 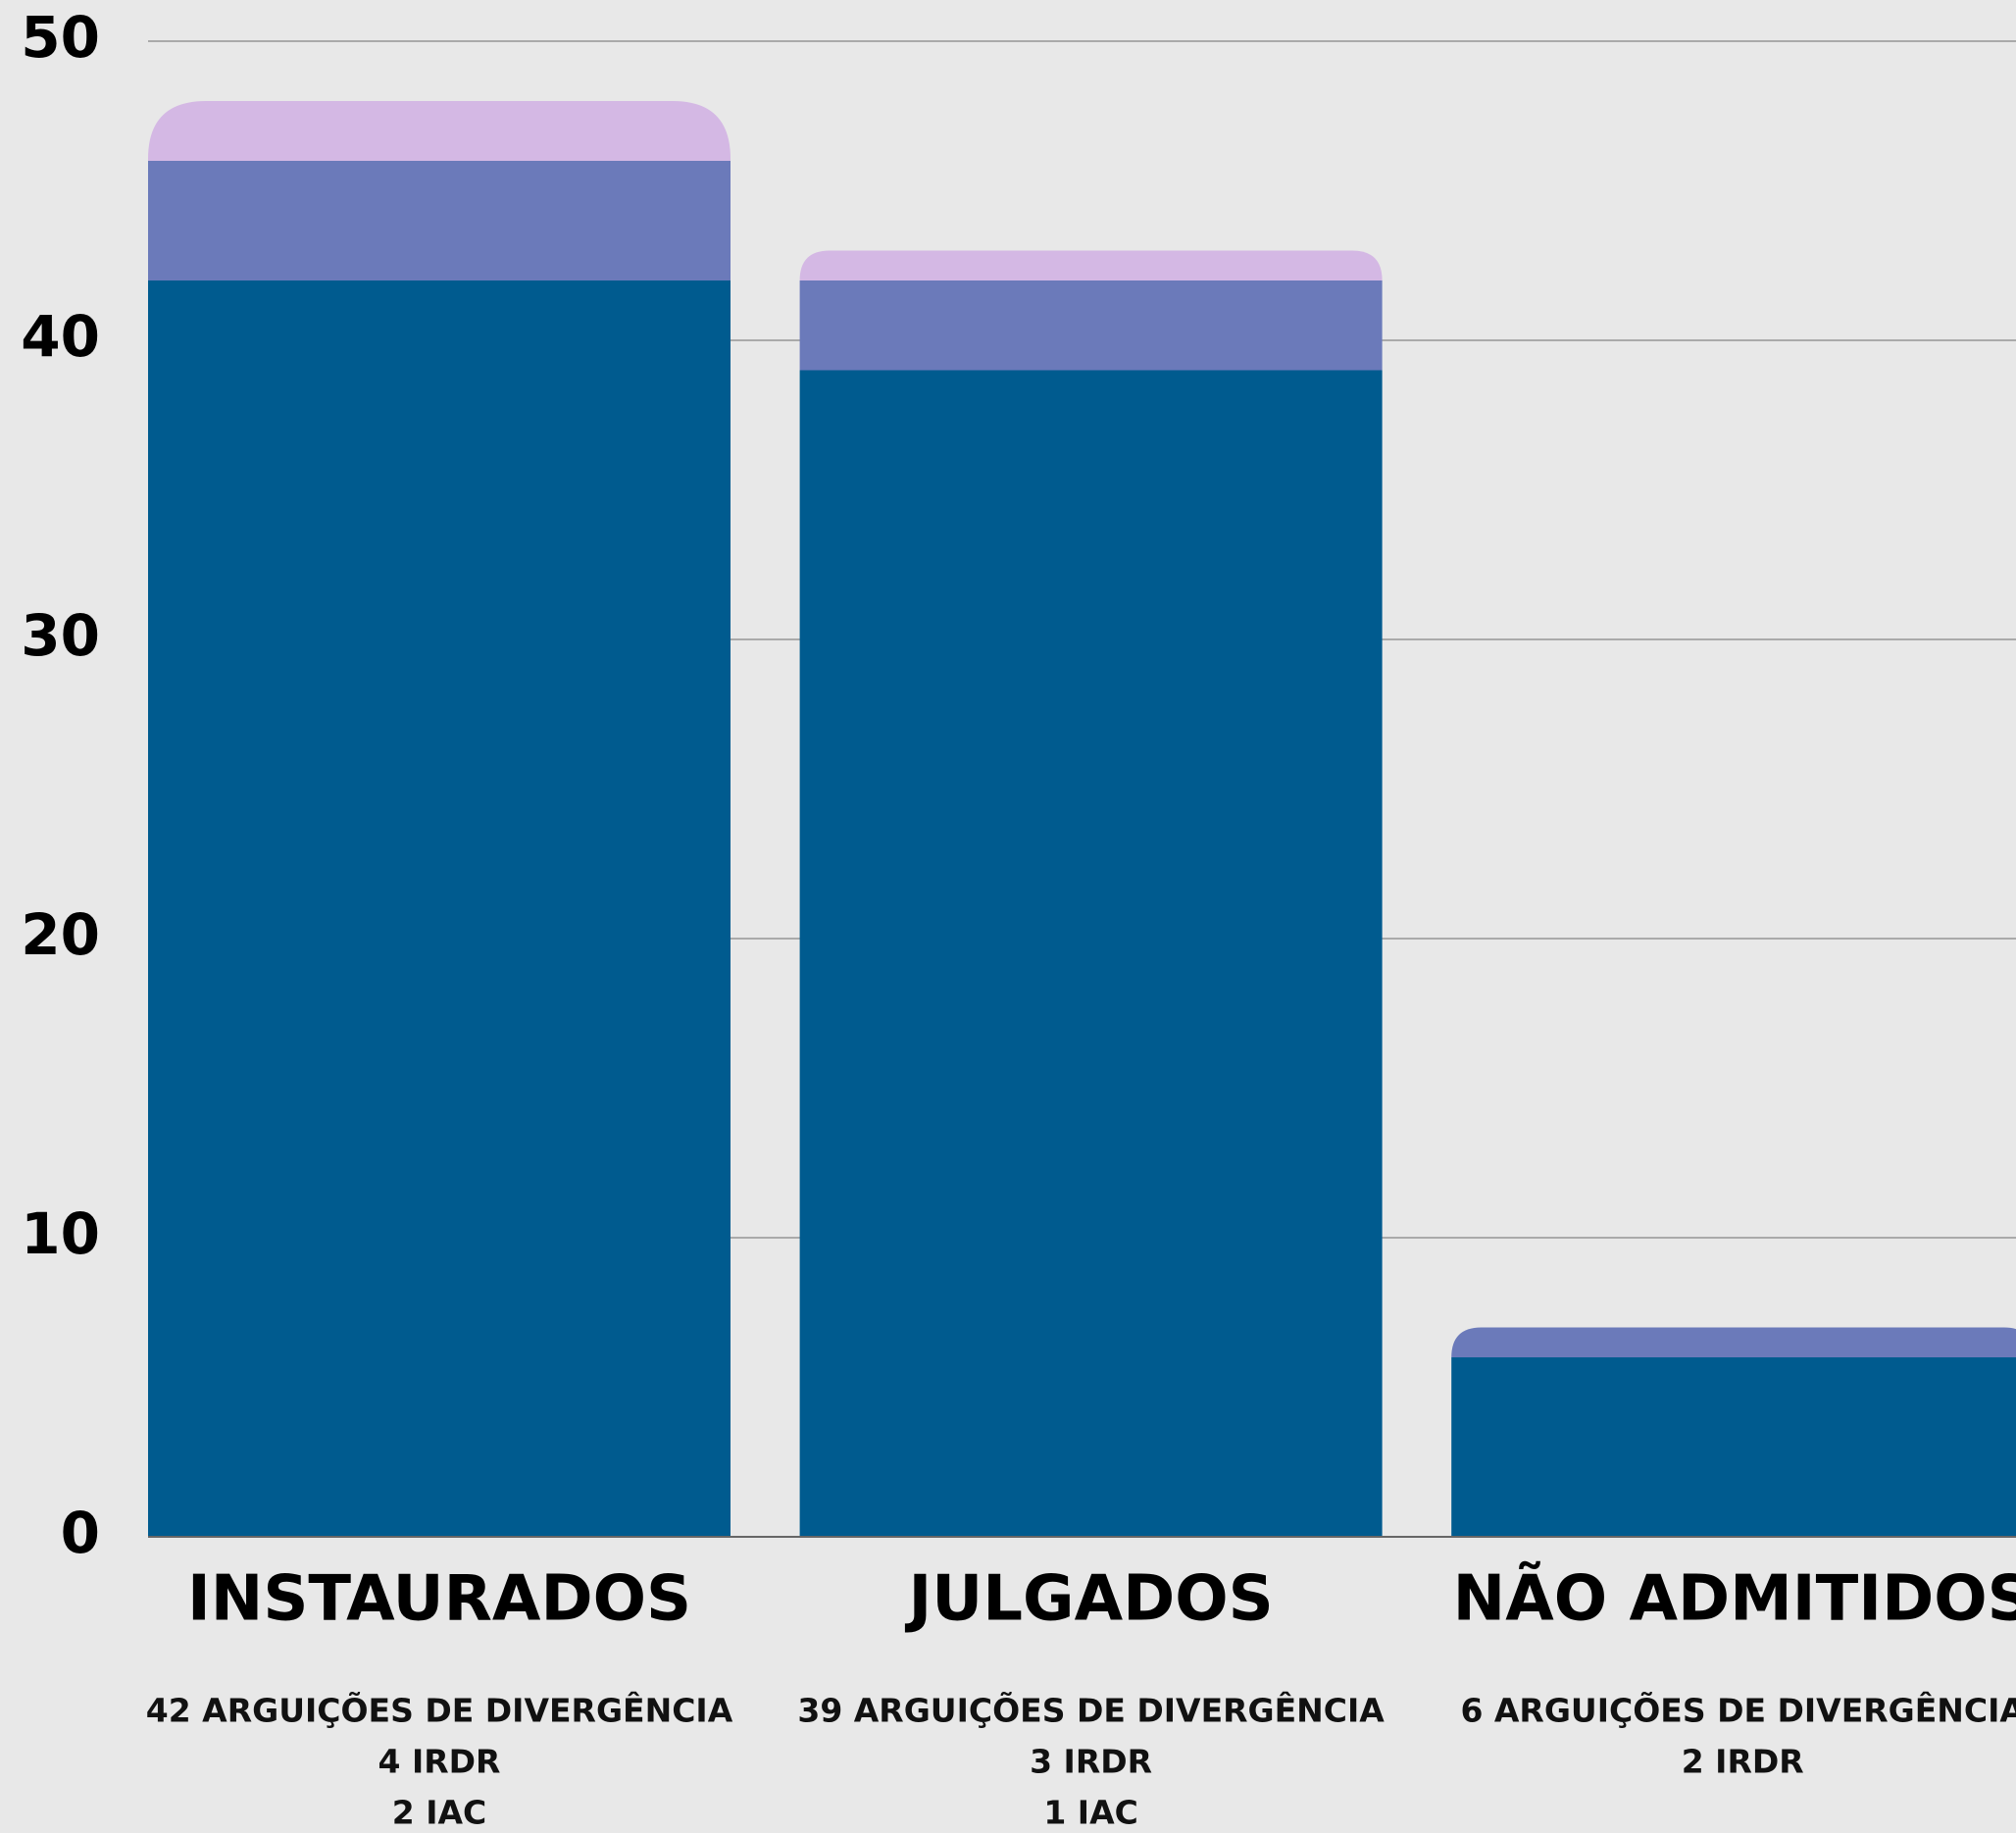 What do you see at coordinates (439, 1711) in the screenshot?
I see `category-note: 42 ARGUIÇÕES DE DIVERGÊNCIA` at bounding box center [439, 1711].